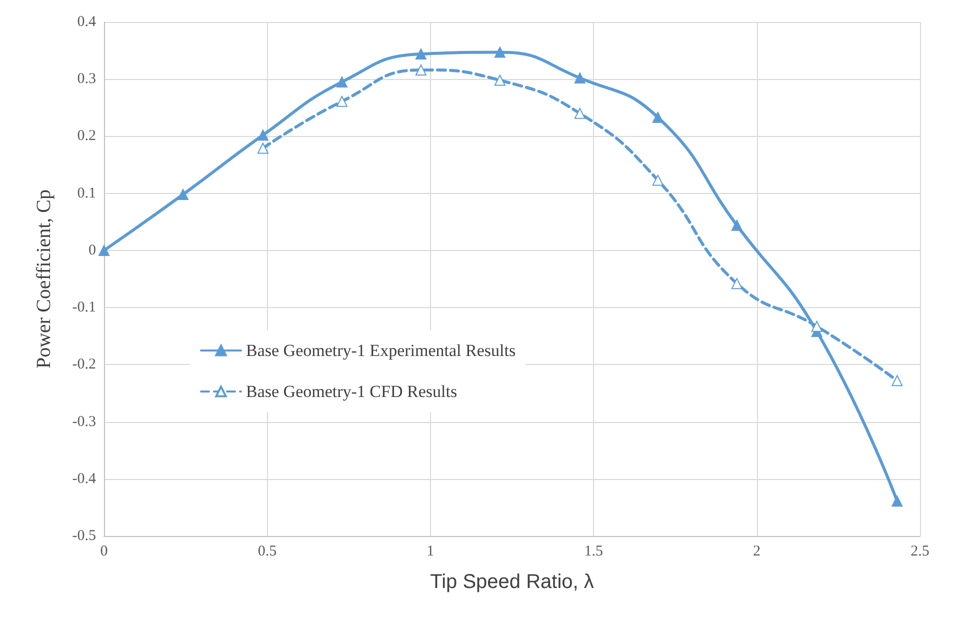 The height and width of the screenshot is (623, 956). I want to click on y-tick-label: -0.1, so click(84, 308).